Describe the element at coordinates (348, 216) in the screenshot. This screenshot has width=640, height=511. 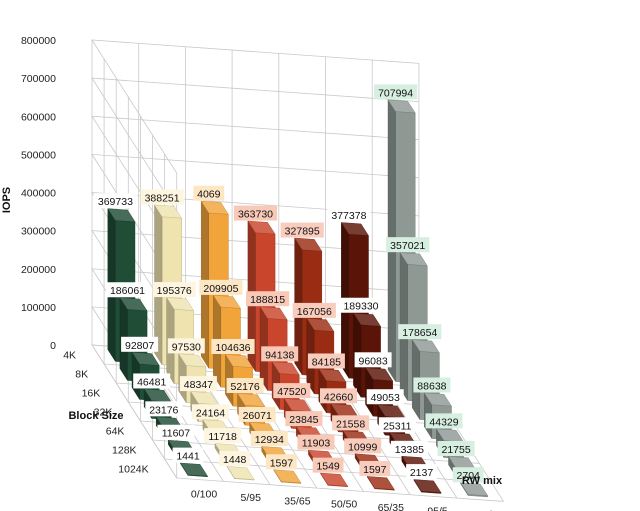
I see `data-label: 377378` at that location.